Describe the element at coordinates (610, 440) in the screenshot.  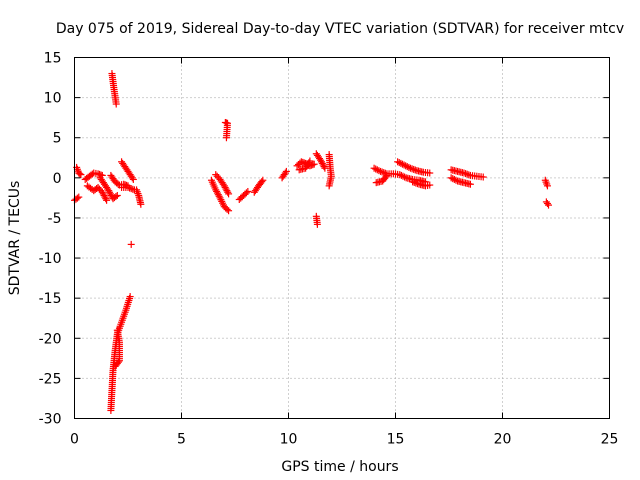
I see `x-tick-label: 25` at that location.